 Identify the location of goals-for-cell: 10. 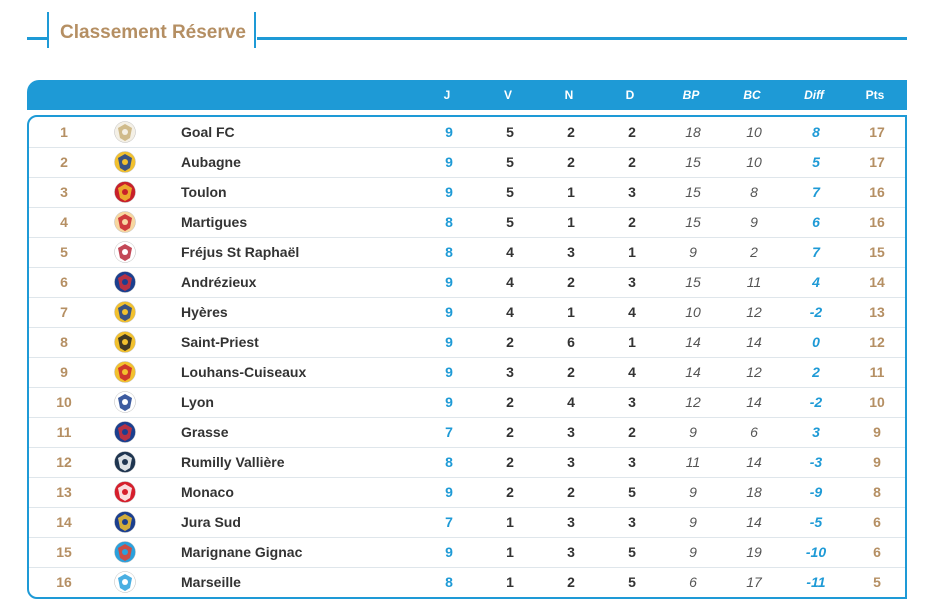
(693, 312).